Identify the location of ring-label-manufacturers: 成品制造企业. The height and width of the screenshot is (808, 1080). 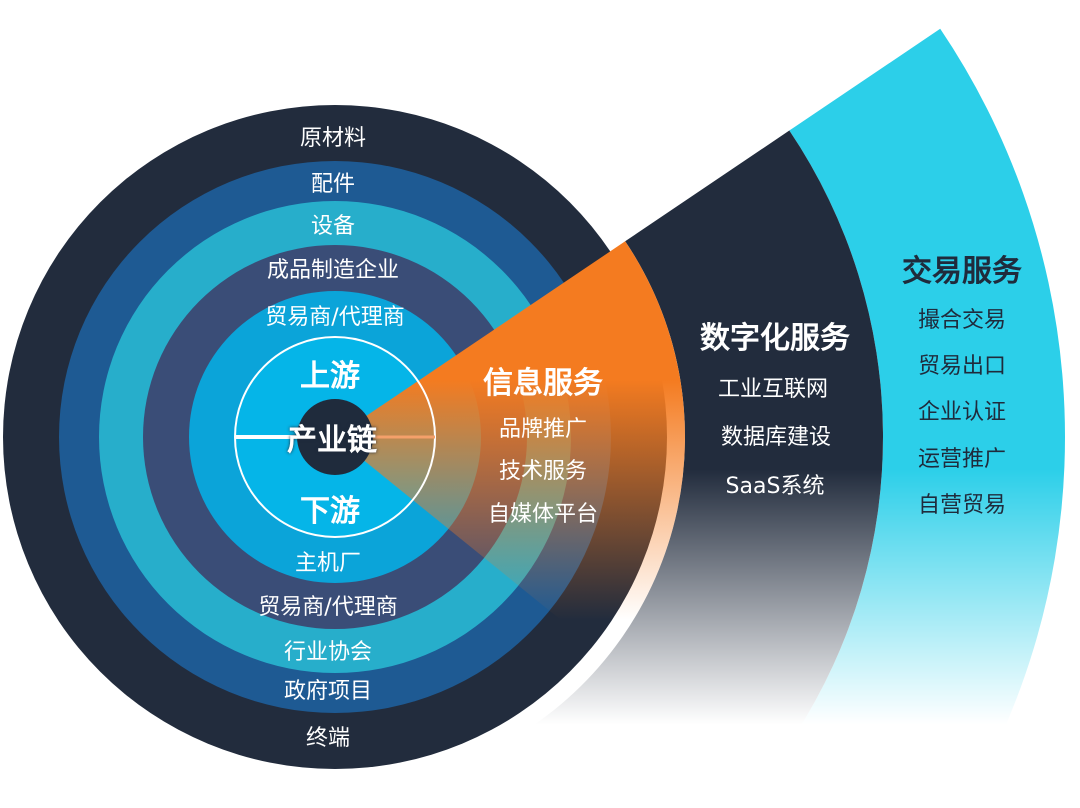
(333, 270).